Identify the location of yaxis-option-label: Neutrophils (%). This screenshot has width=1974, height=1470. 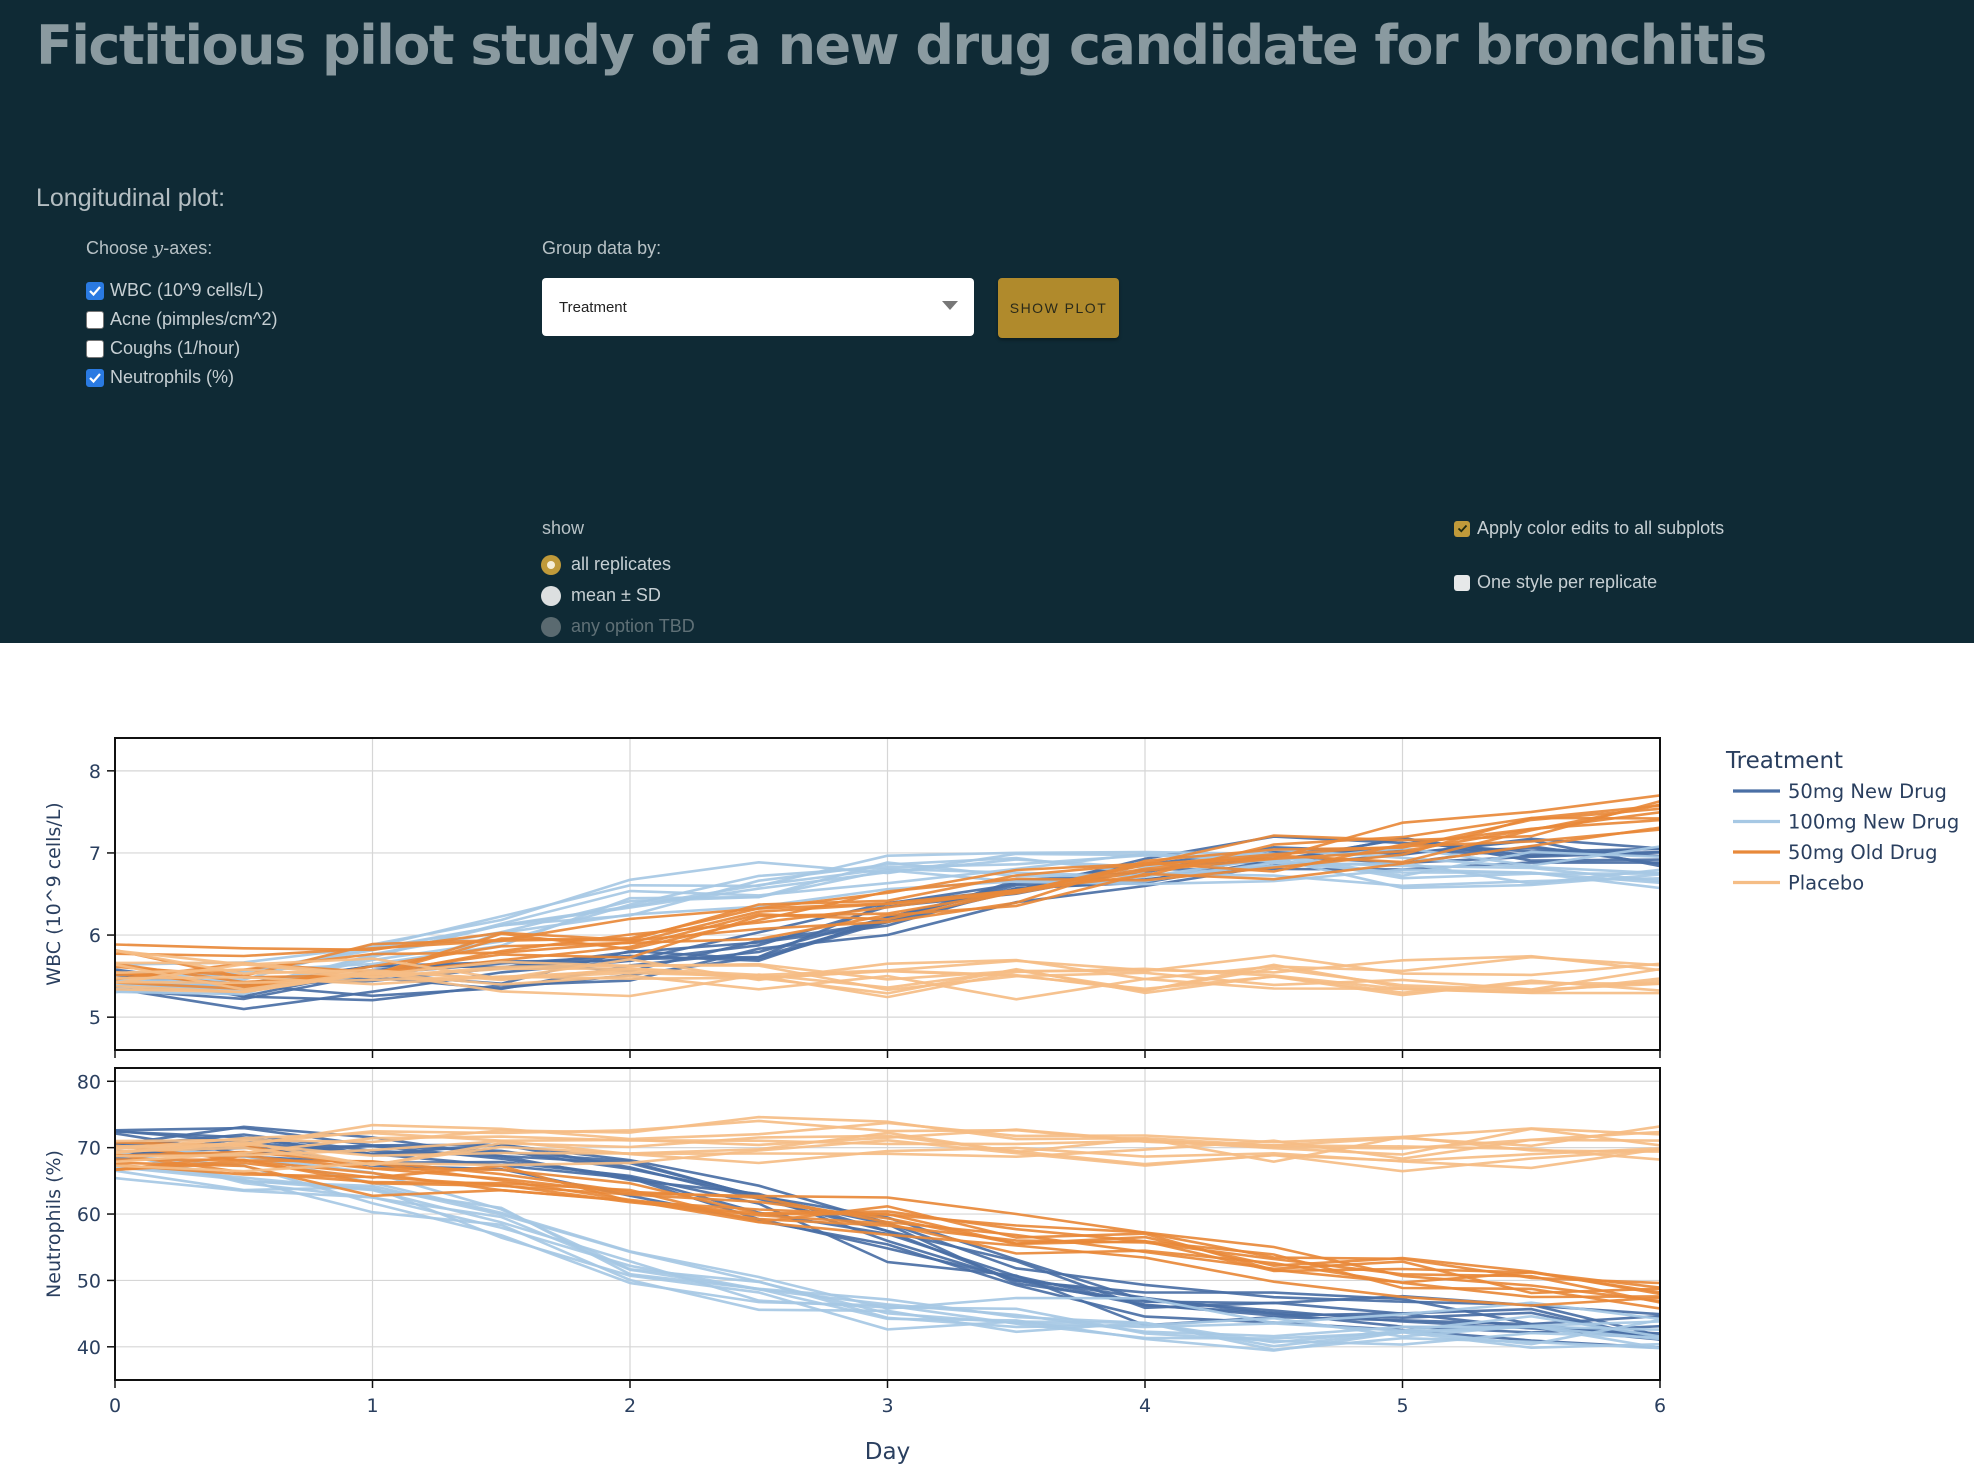
(172, 377).